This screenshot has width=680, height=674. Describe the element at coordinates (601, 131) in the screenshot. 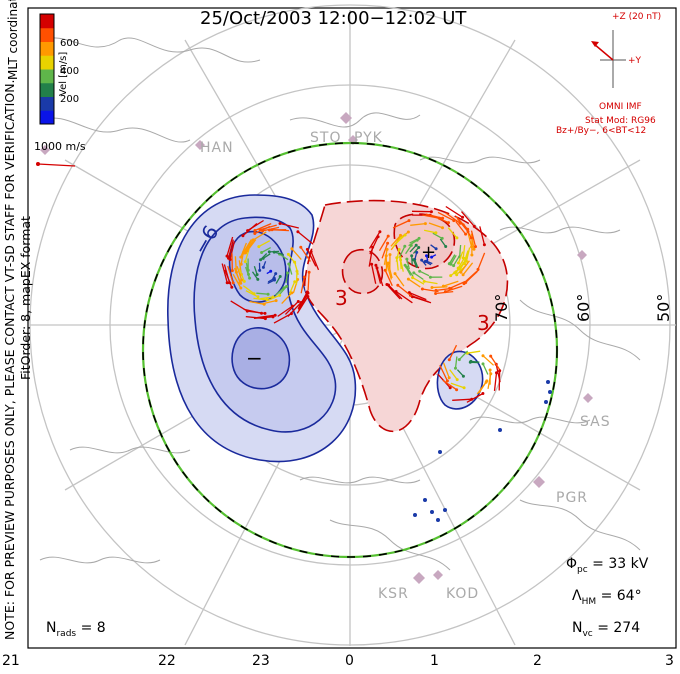

I see `imf-condition: Bz+/By−, 6<BT<12` at that location.